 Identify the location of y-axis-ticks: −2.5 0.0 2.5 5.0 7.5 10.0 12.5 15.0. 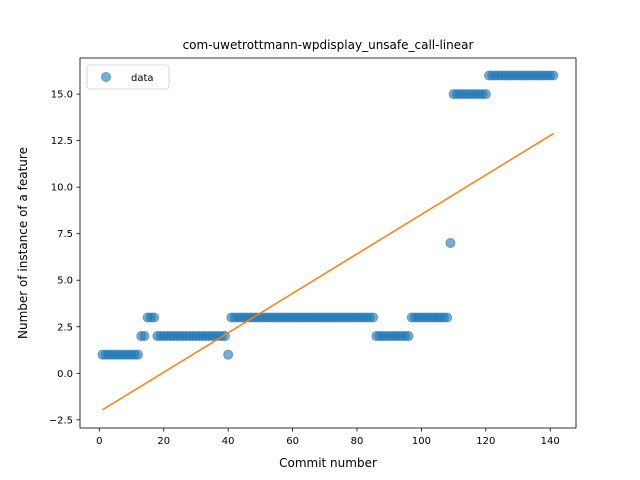
(64, 258).